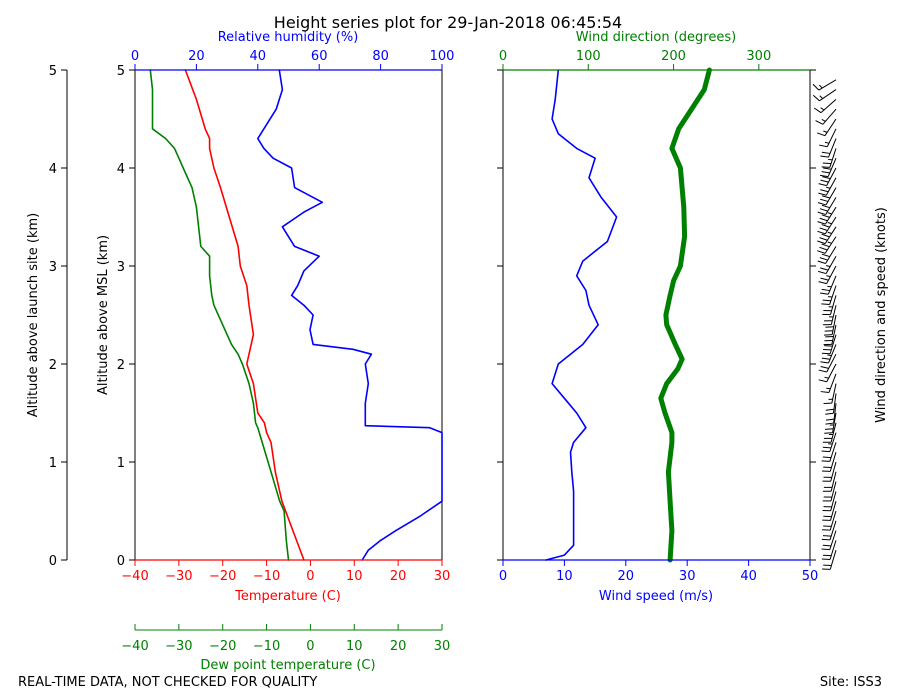 This screenshot has height=700, width=900. I want to click on launch-altitude-axis: 0 1 2 3 4 5 Altitude above launch site (km), so click(47, 316).